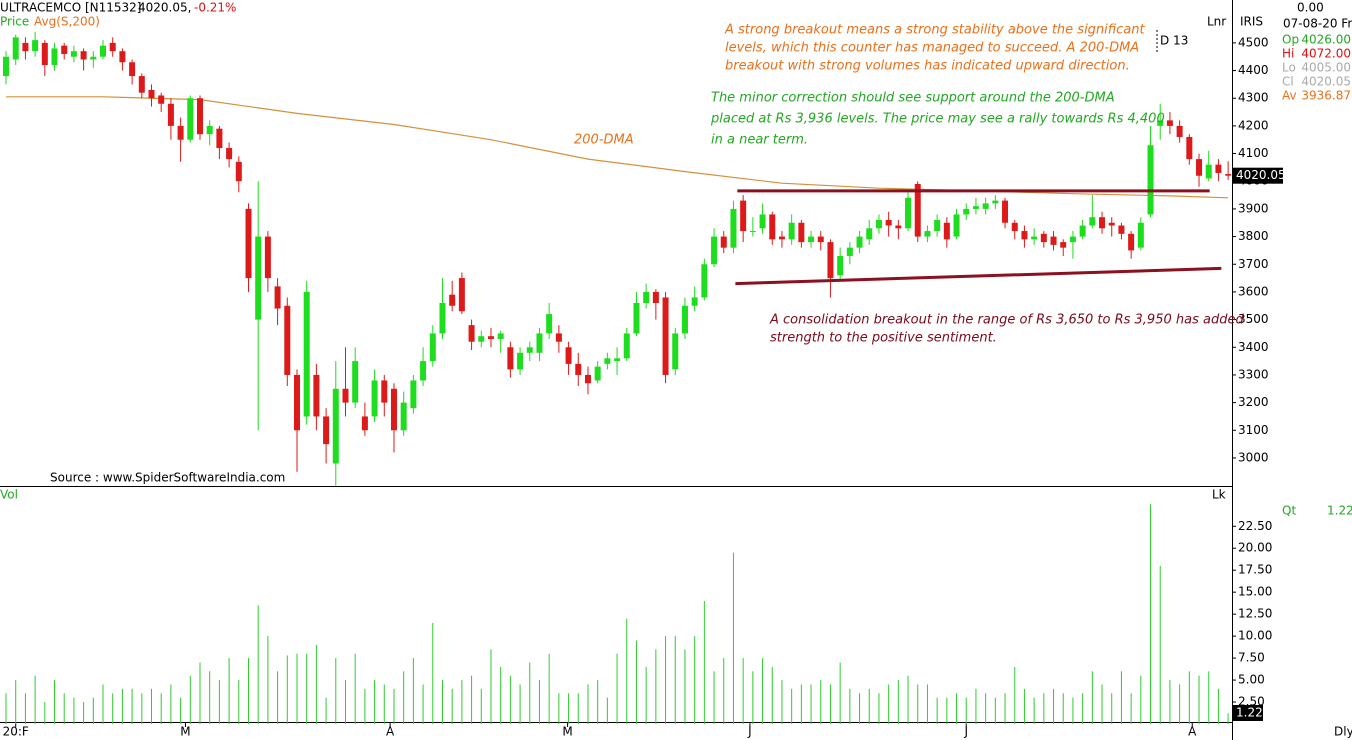  Describe the element at coordinates (1253, 208) in the screenshot. I see `y-tick-label: 3900` at that location.